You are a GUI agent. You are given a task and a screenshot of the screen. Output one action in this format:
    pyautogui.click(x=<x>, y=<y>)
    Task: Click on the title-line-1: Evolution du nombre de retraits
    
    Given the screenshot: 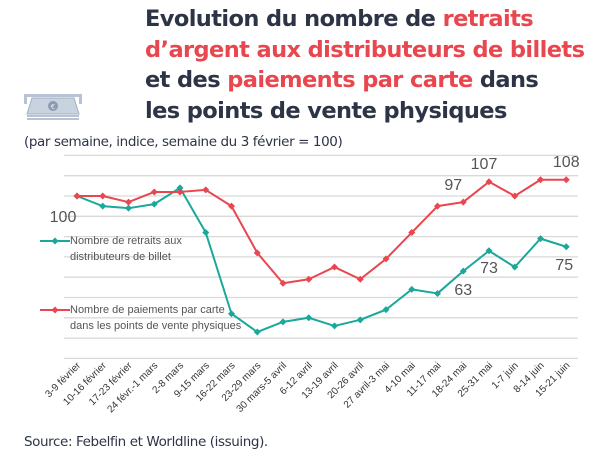 What is the action you would take?
    pyautogui.click(x=364, y=19)
    